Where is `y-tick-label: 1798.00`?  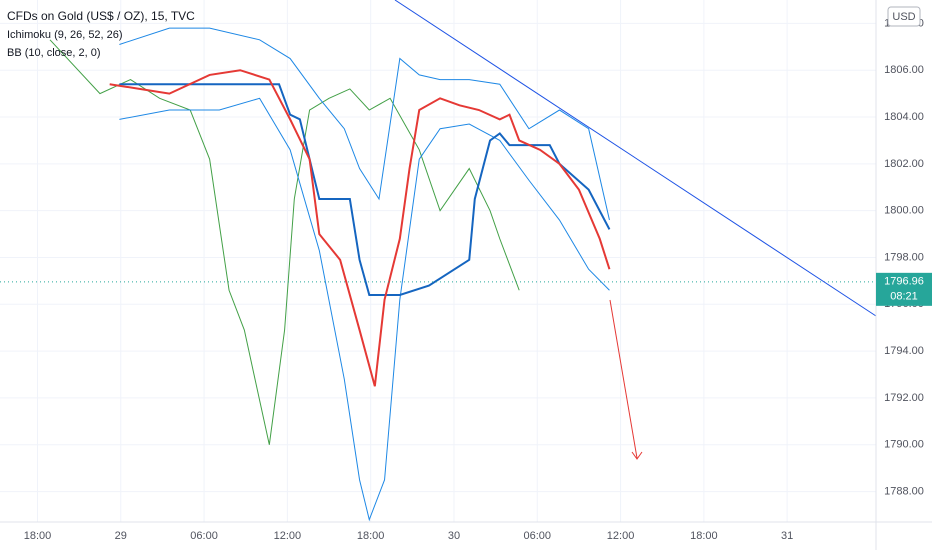 y-tick-label: 1798.00 is located at coordinates (904, 257).